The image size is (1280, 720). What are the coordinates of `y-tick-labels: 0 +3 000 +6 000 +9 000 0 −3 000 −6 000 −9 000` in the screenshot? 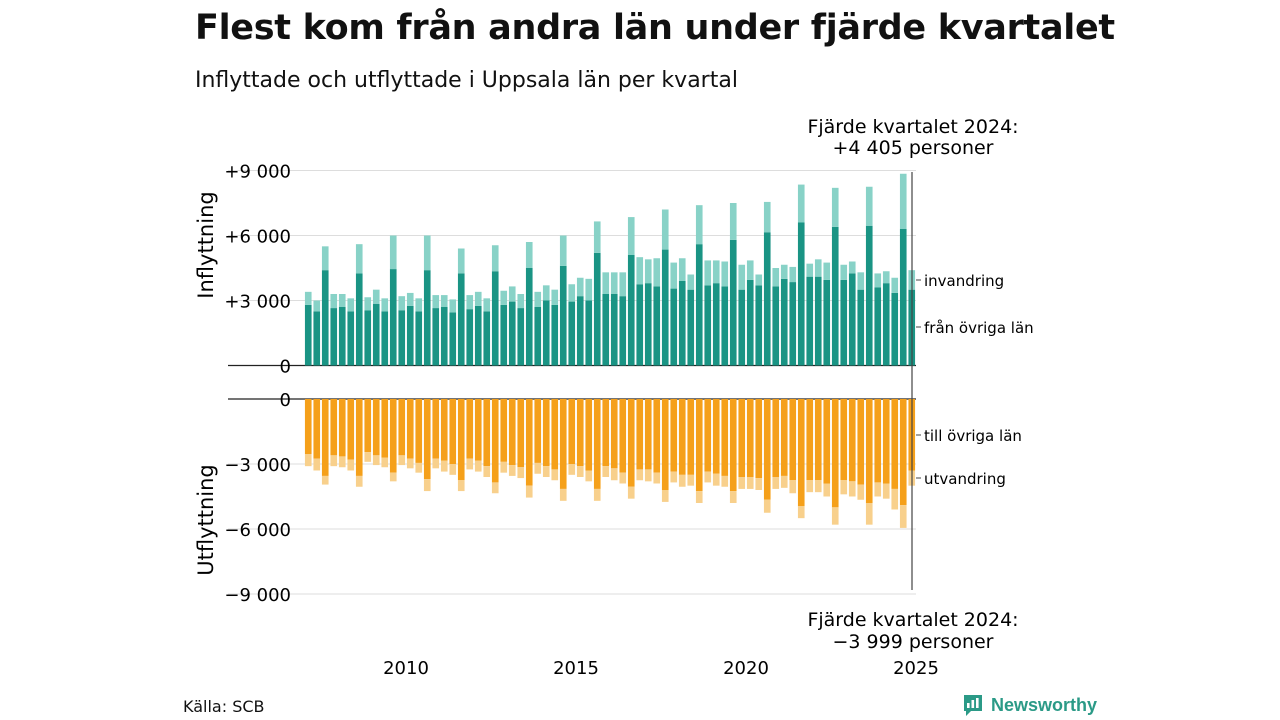 It's located at (257, 384).